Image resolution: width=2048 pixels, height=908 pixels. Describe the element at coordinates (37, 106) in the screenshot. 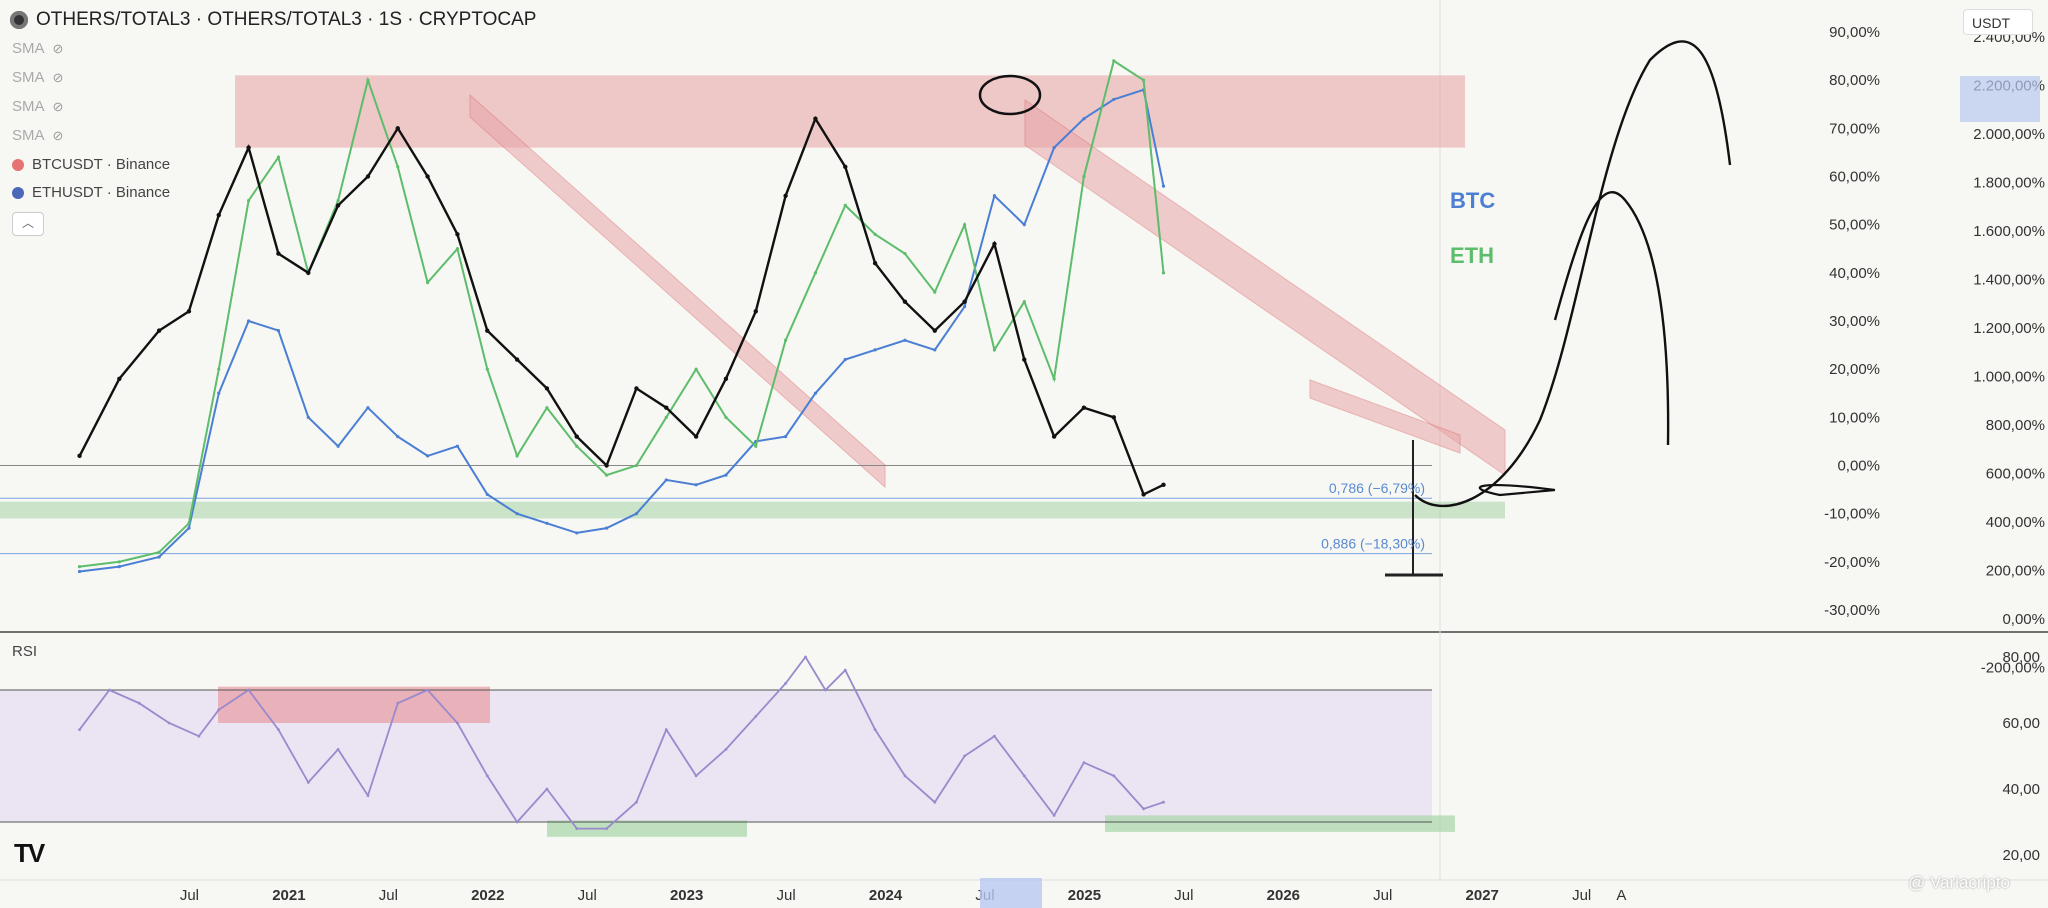

I see `legend-sma-3: SMA ⊘` at that location.